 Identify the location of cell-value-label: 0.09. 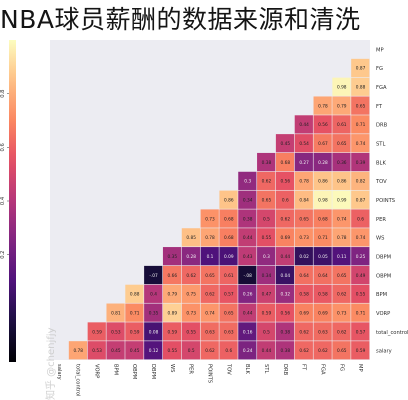
(229, 257).